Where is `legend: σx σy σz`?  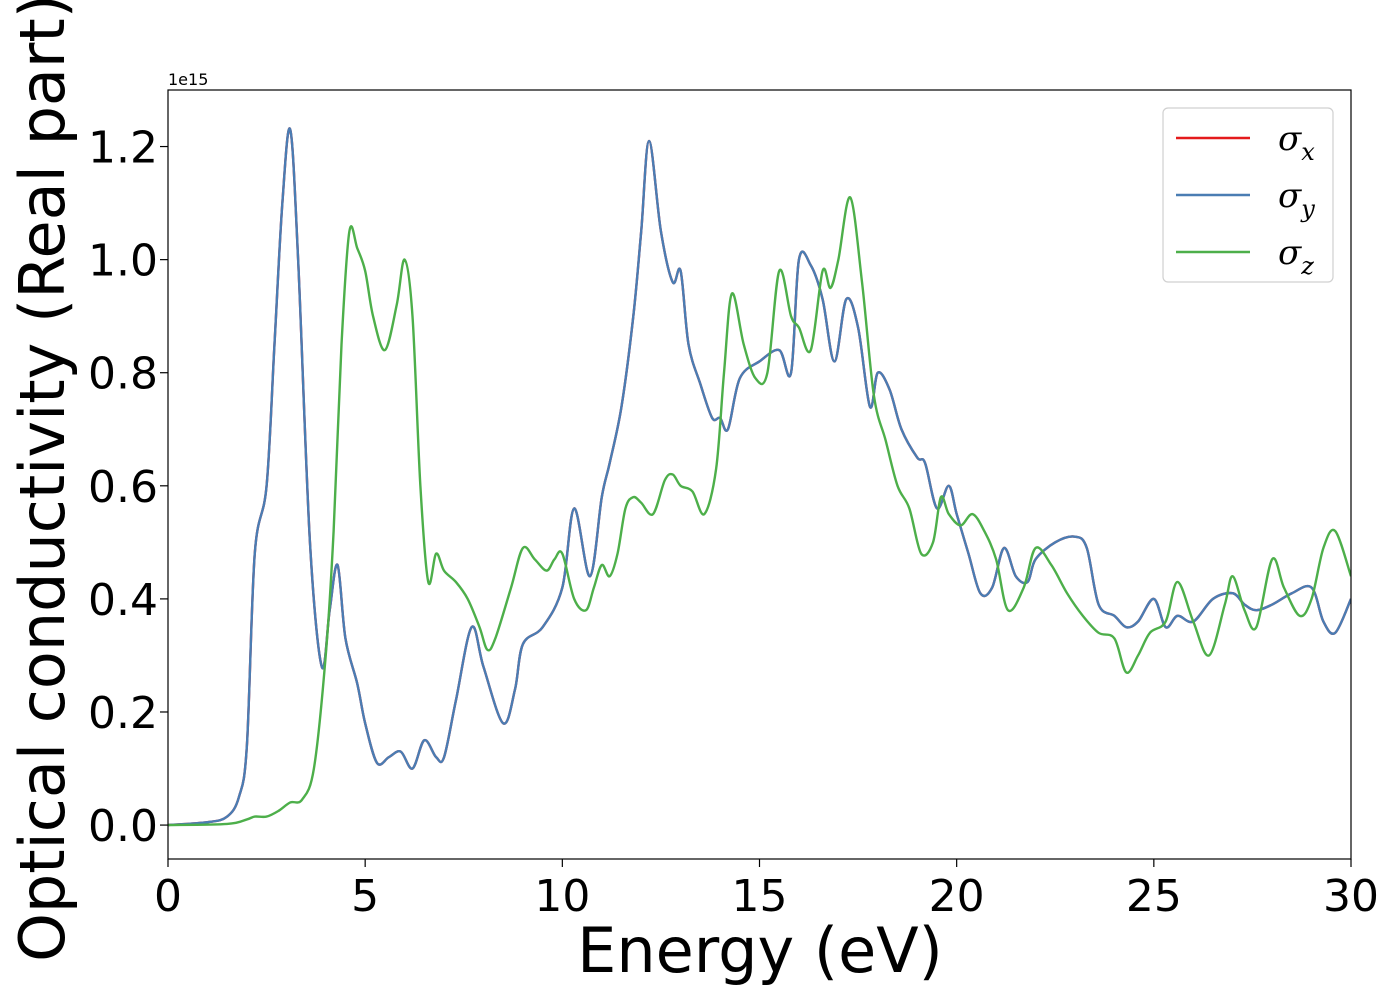 legend: σx σy σz is located at coordinates (1248, 195).